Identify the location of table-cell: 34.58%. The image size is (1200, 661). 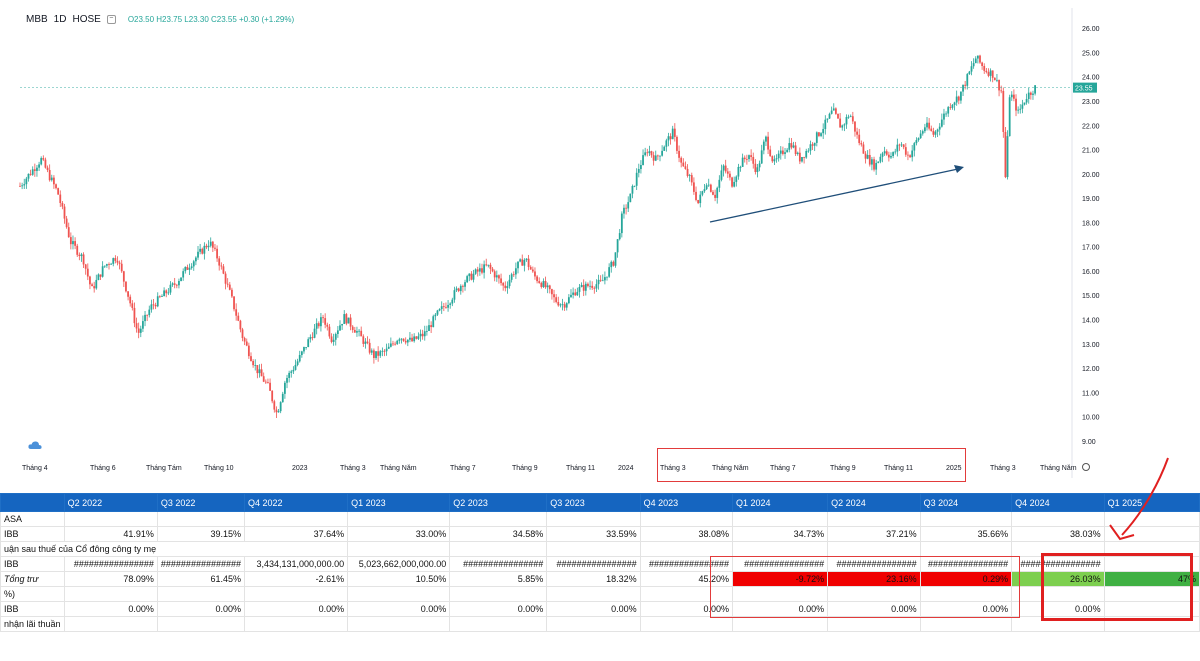
(498, 534).